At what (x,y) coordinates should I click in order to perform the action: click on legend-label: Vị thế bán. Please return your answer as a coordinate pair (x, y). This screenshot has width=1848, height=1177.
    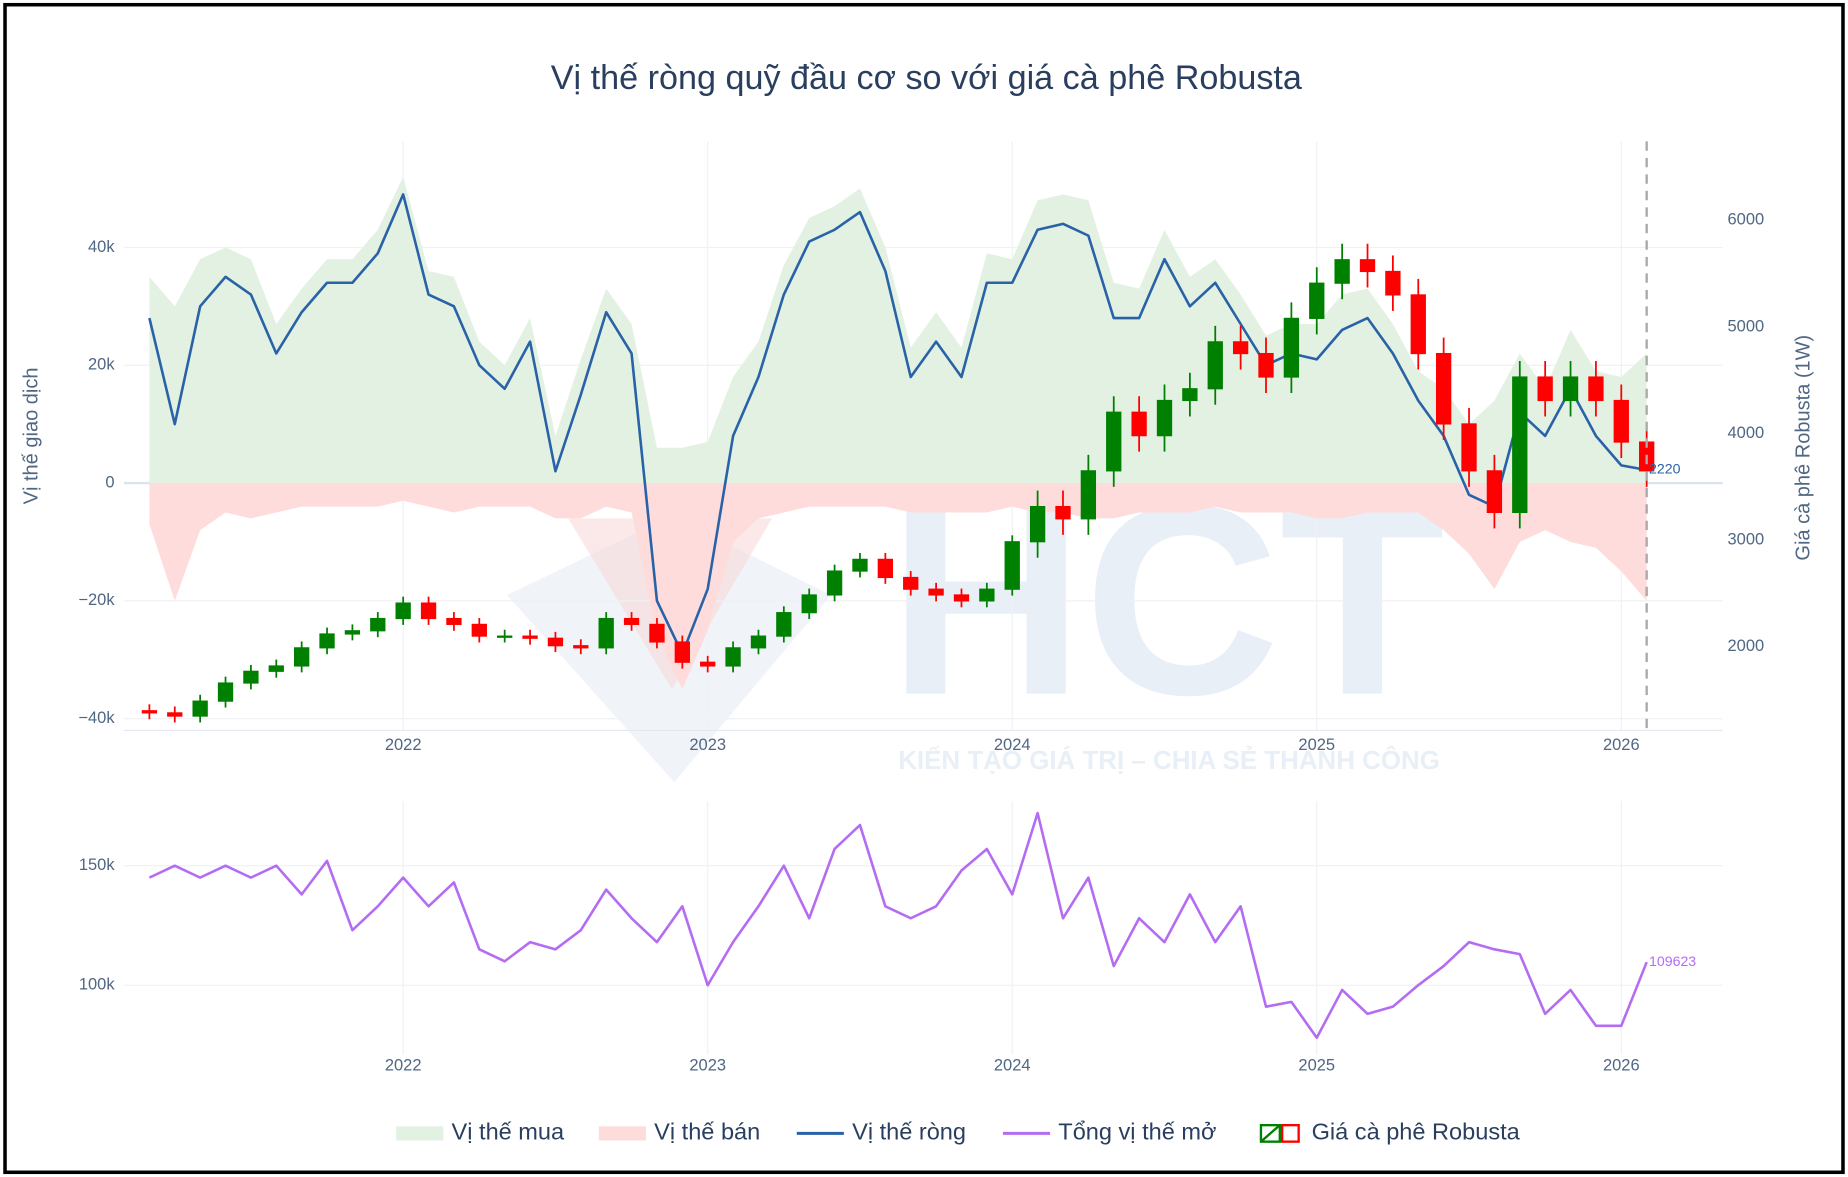
    Looking at the image, I should click on (707, 1132).